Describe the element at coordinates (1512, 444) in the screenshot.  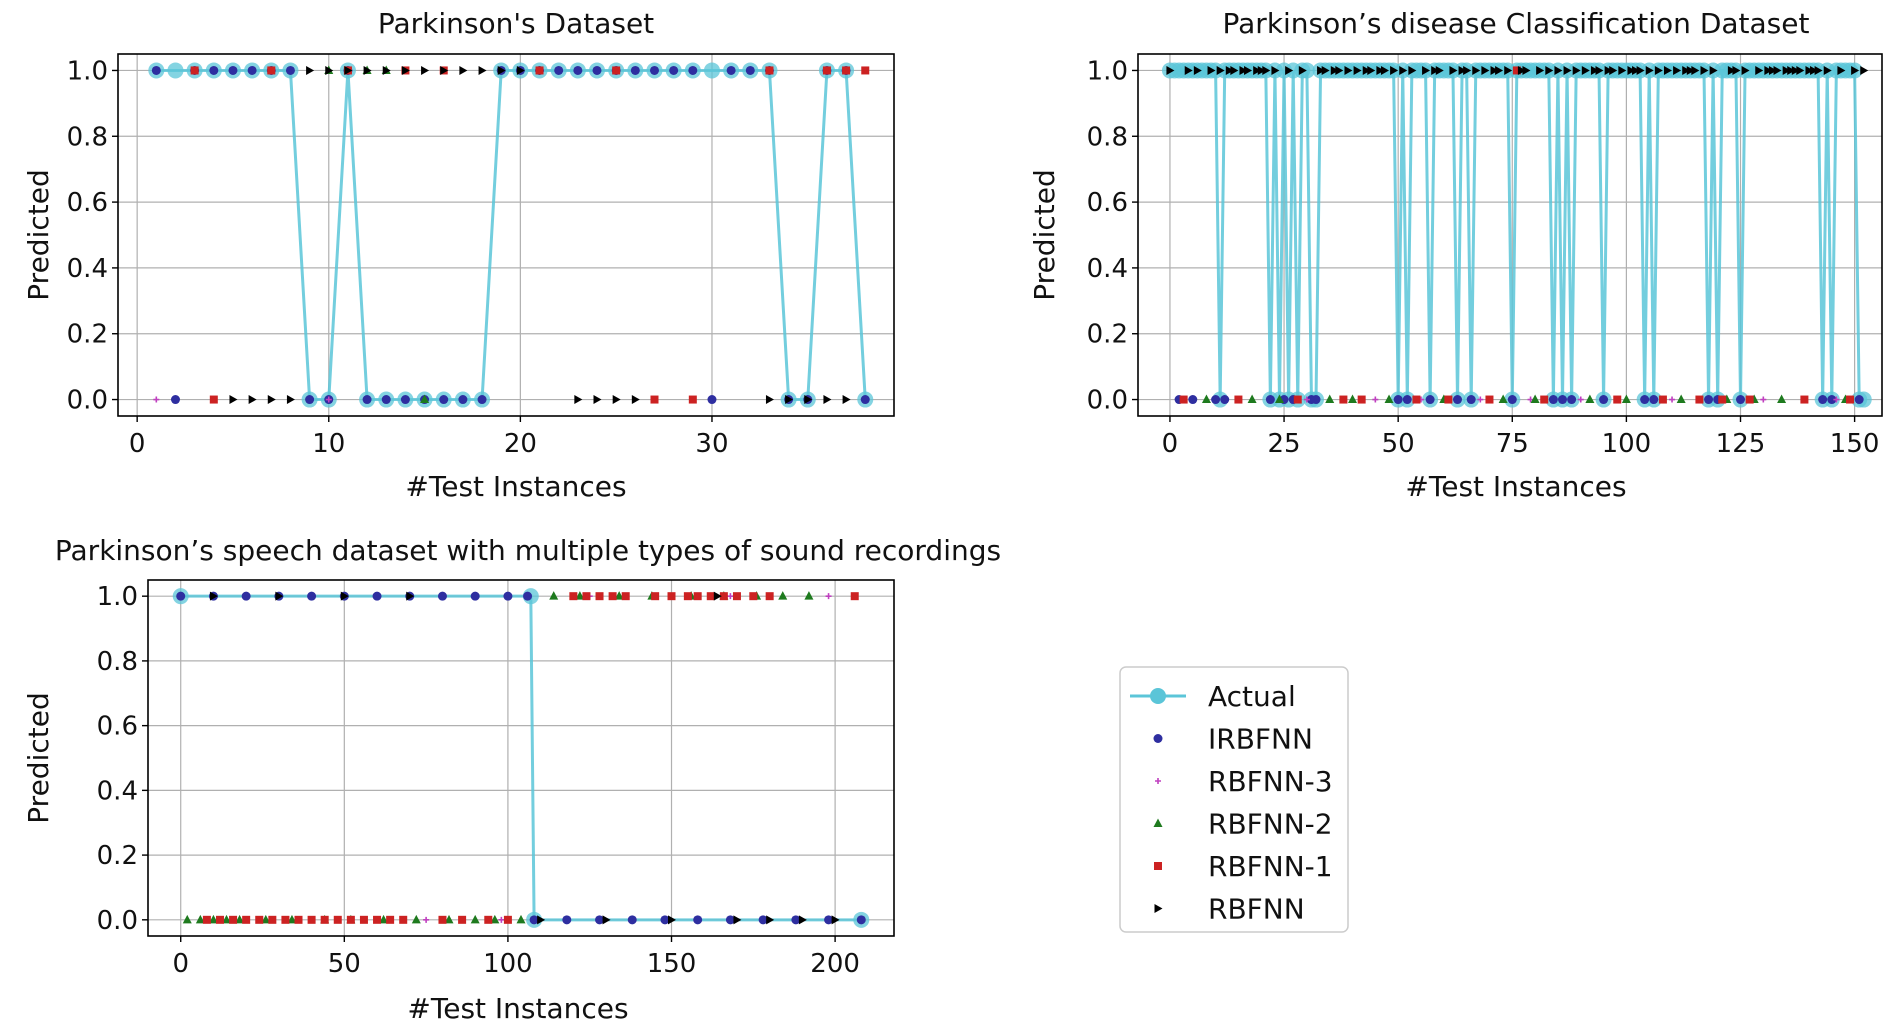
I see `x-tick-label: 75` at that location.